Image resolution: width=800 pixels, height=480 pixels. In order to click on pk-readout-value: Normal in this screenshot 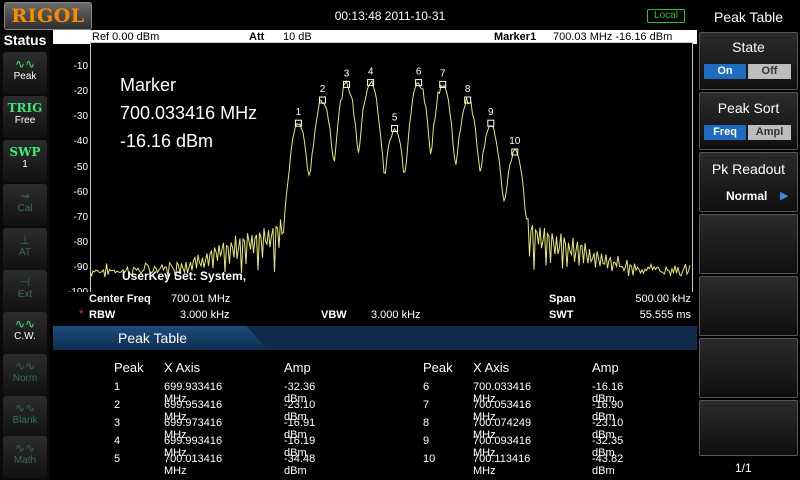, I will do `click(747, 196)`.